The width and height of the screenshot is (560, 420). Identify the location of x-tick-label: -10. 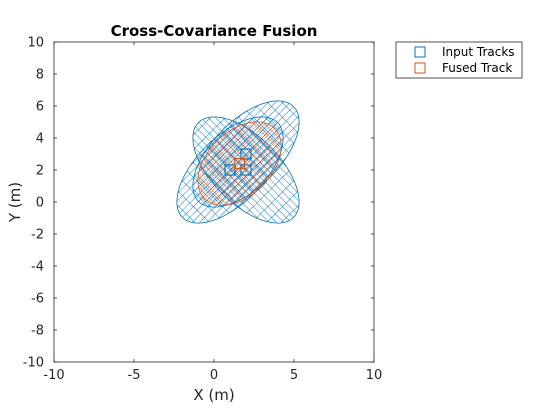
(53, 375).